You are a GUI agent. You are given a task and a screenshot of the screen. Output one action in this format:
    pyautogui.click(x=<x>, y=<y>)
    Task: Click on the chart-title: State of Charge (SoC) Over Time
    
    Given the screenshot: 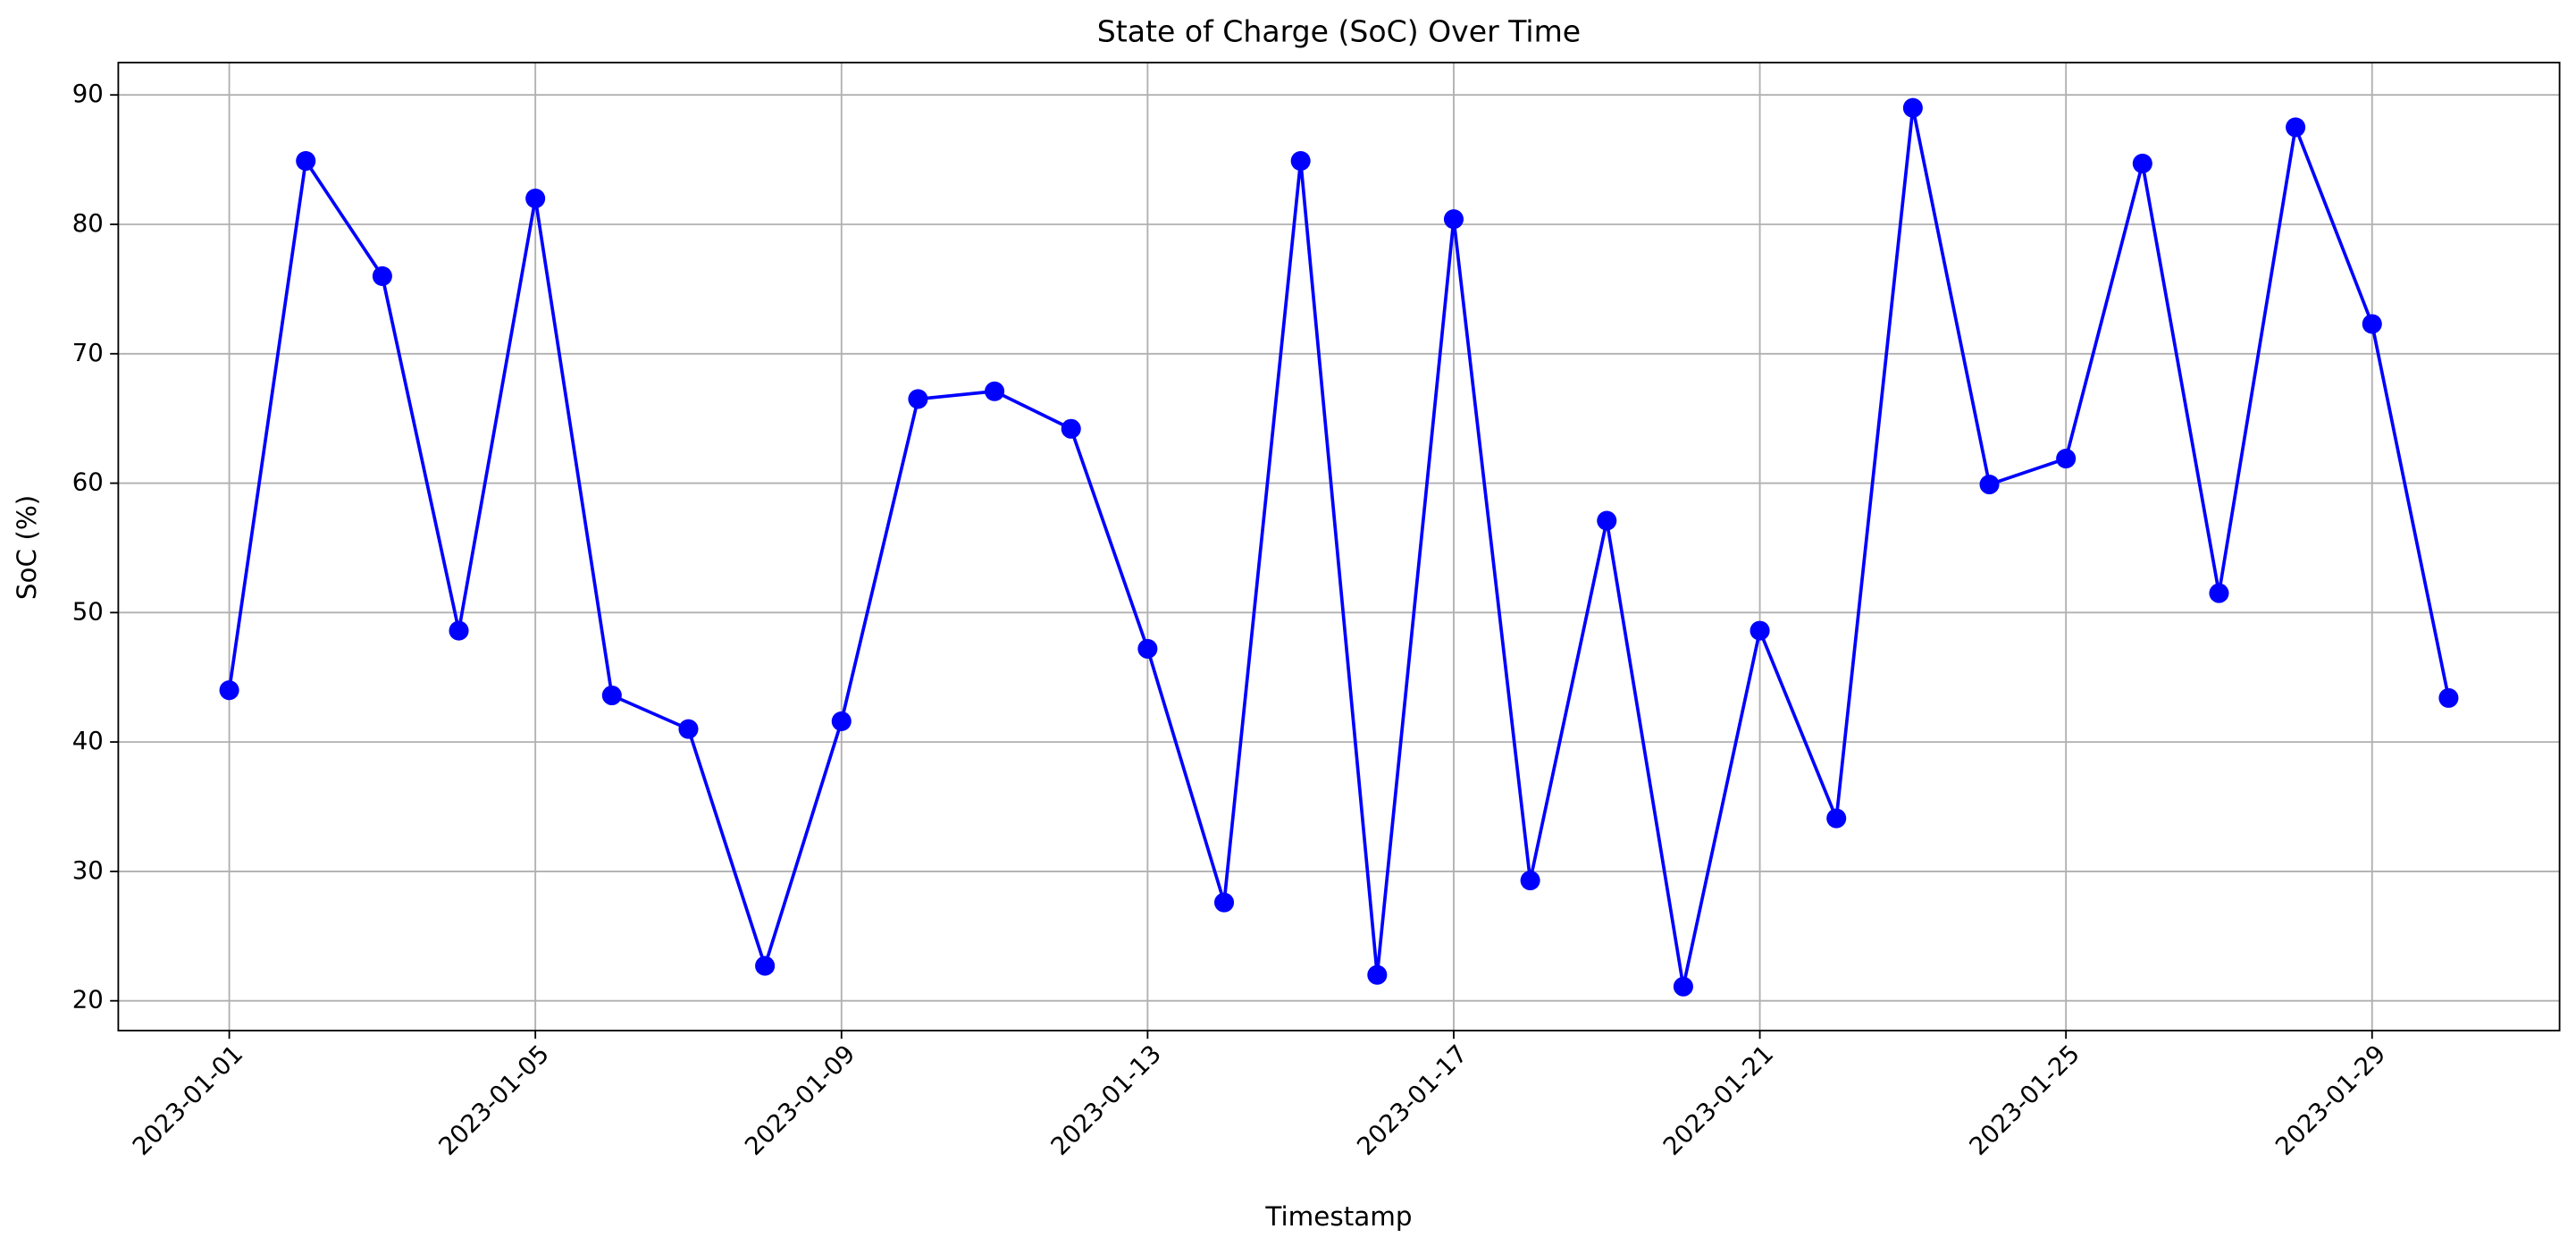 What is the action you would take?
    pyautogui.click(x=1339, y=30)
    